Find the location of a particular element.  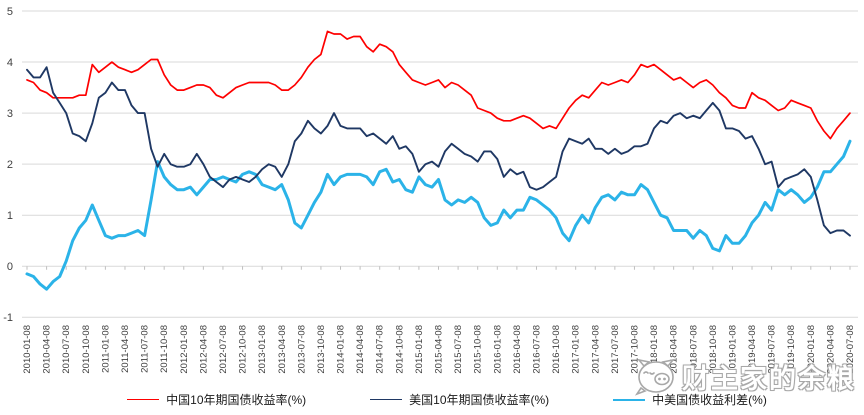

chart-legend: 中国10年期国债收益率(%) 美国10年期国债收益率(%) 中美国债收益利差(%) is located at coordinates (432, 399).